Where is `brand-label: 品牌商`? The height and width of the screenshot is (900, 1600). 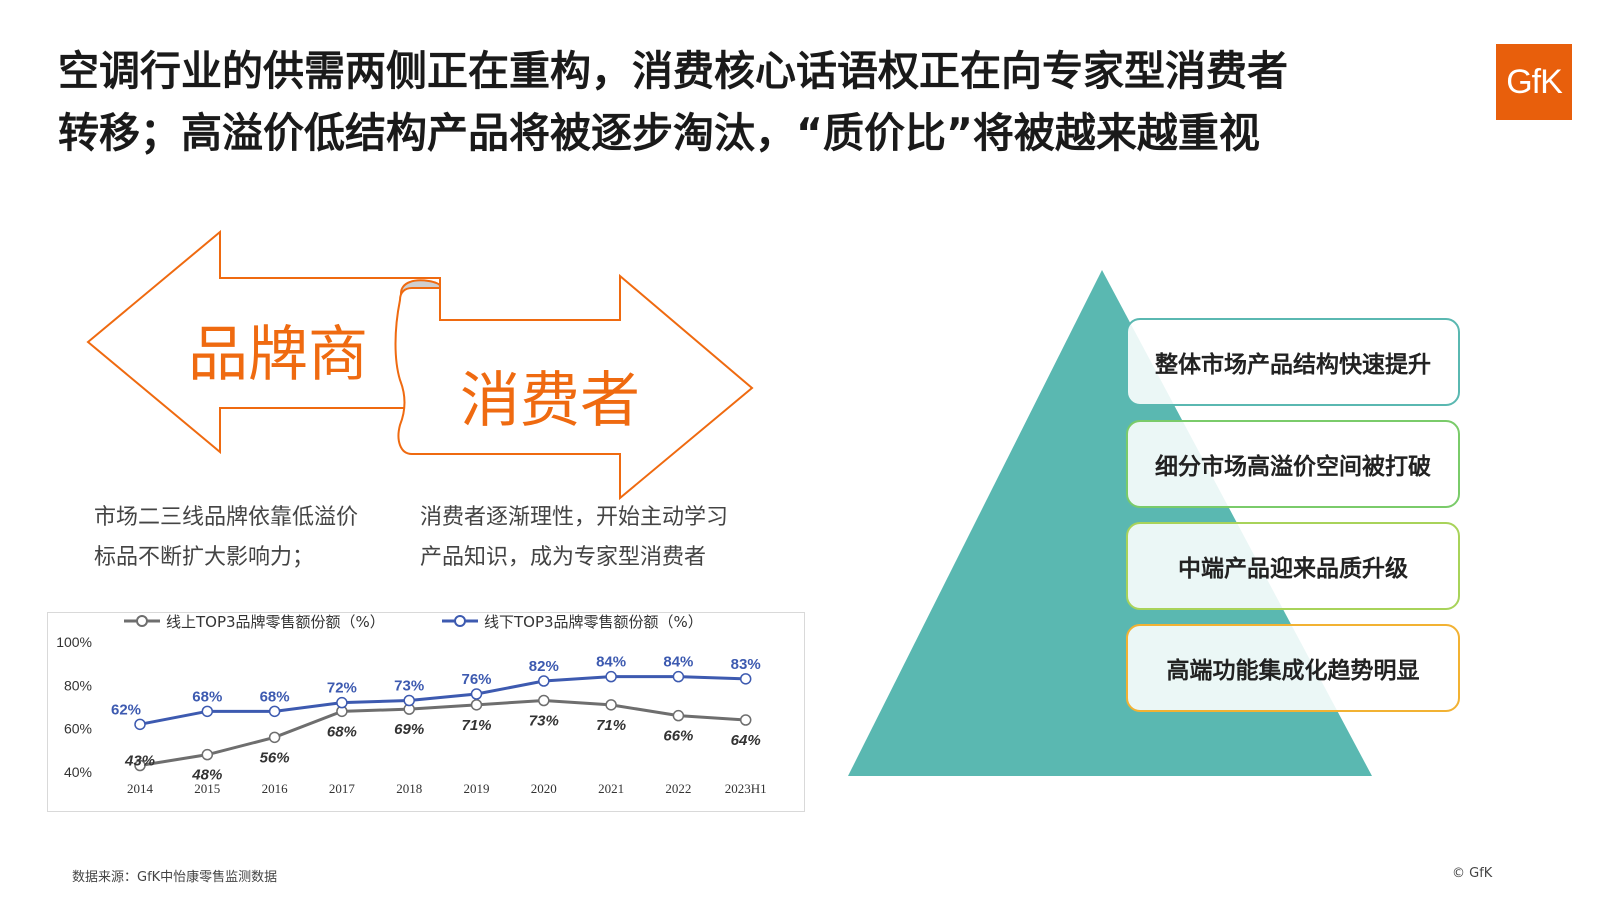 brand-label: 品牌商 is located at coordinates (278, 355).